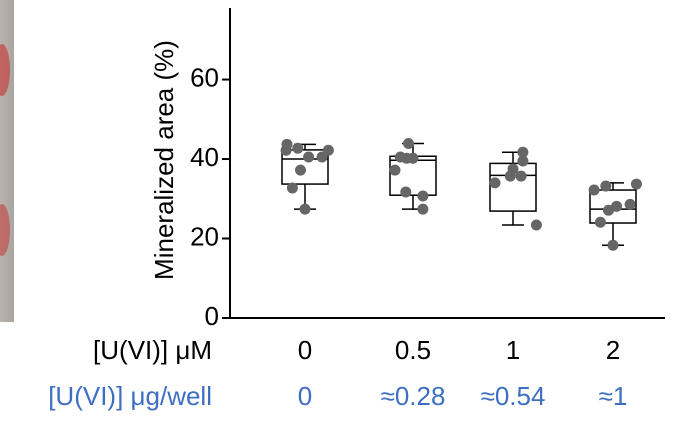  Describe the element at coordinates (204, 236) in the screenshot. I see `y-tick-label: 20` at that location.